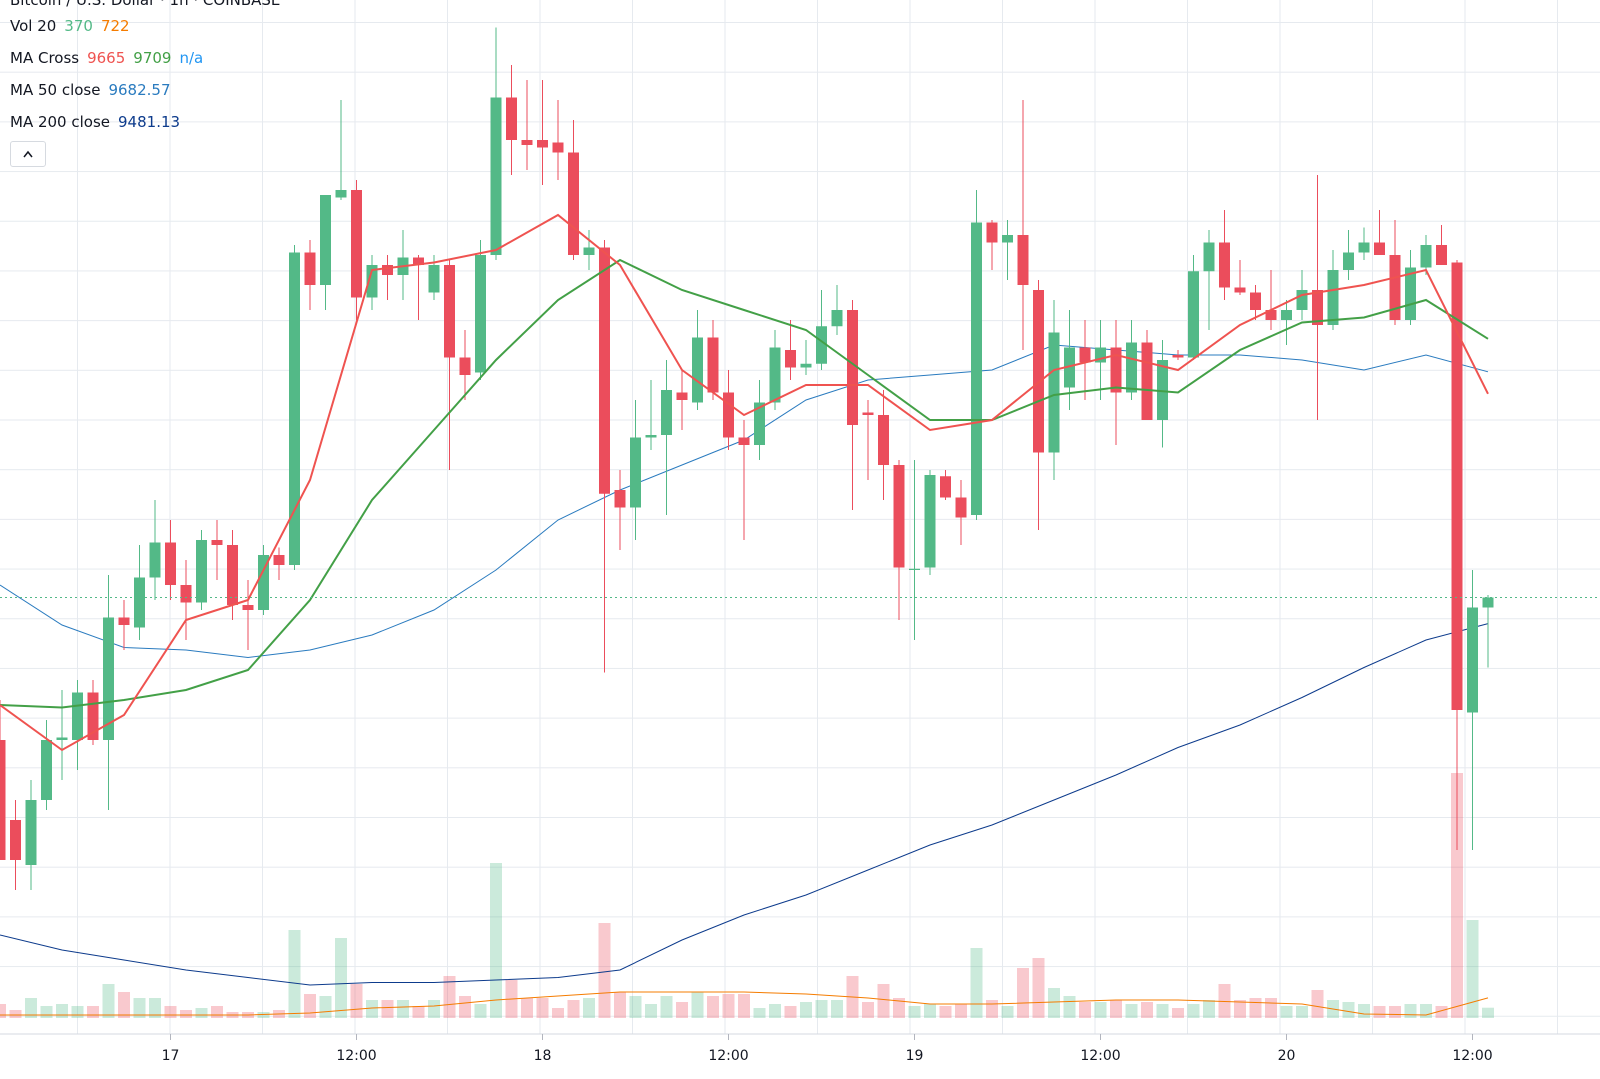  Describe the element at coordinates (1287, 1056) in the screenshot. I see `x-tick-label: 20` at that location.